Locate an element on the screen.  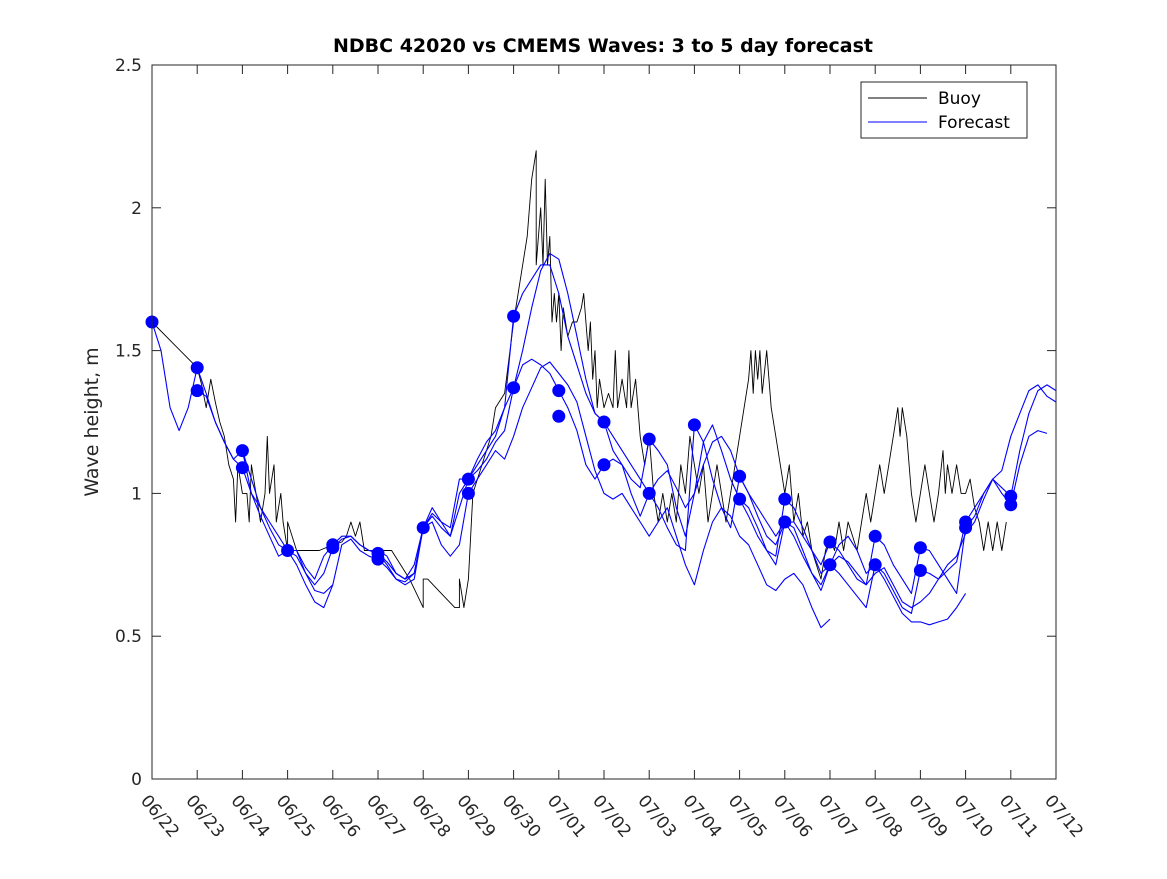
x-tick-label: 06/25 is located at coordinates (295, 816).